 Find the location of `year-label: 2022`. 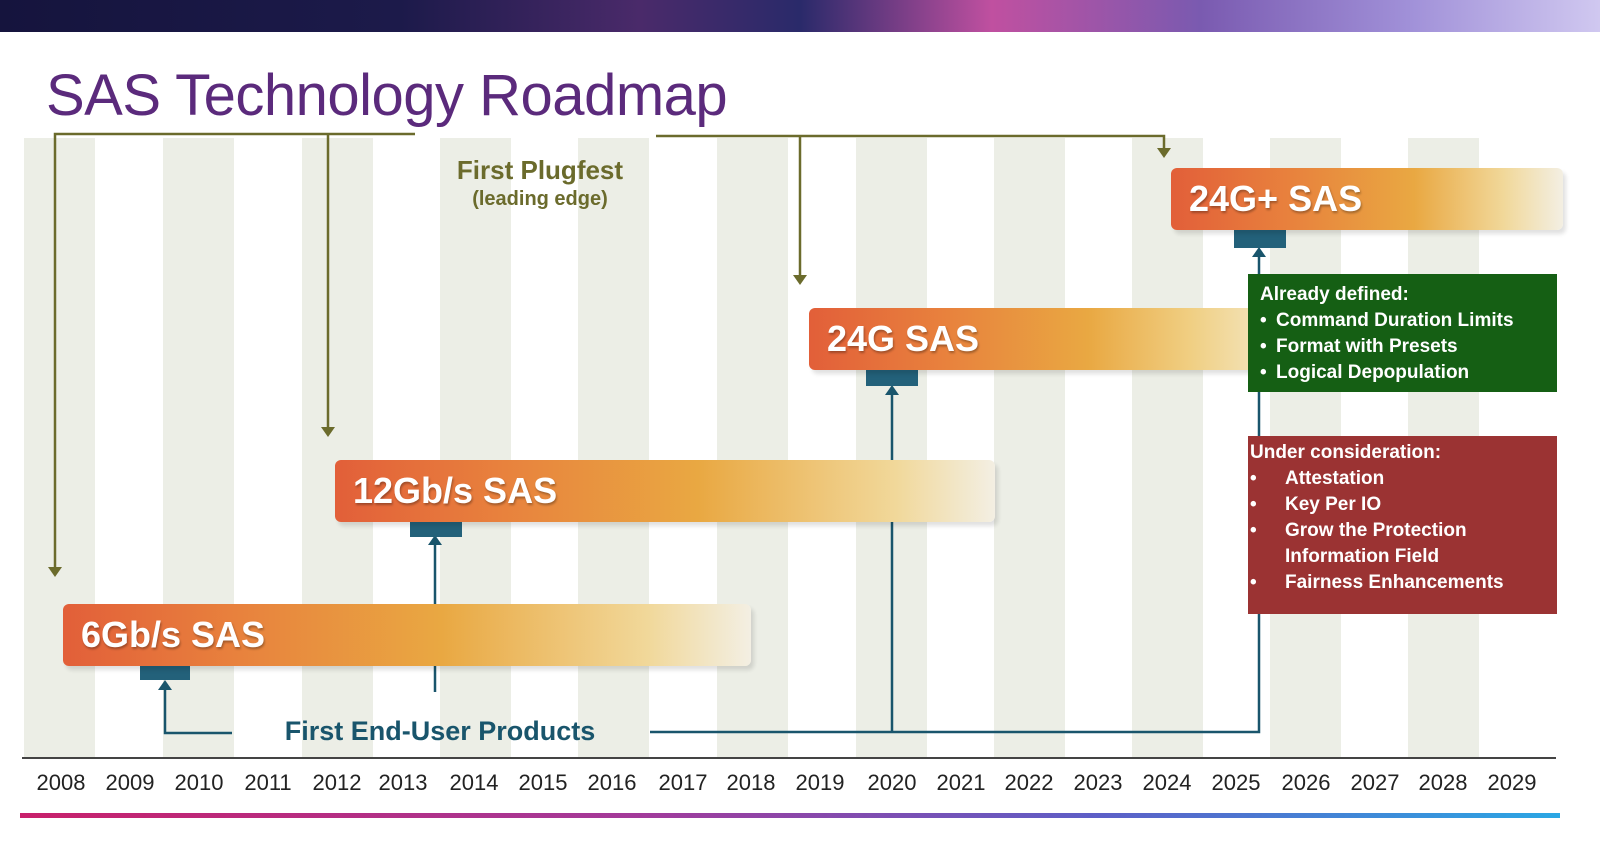

year-label: 2022 is located at coordinates (1029, 782).